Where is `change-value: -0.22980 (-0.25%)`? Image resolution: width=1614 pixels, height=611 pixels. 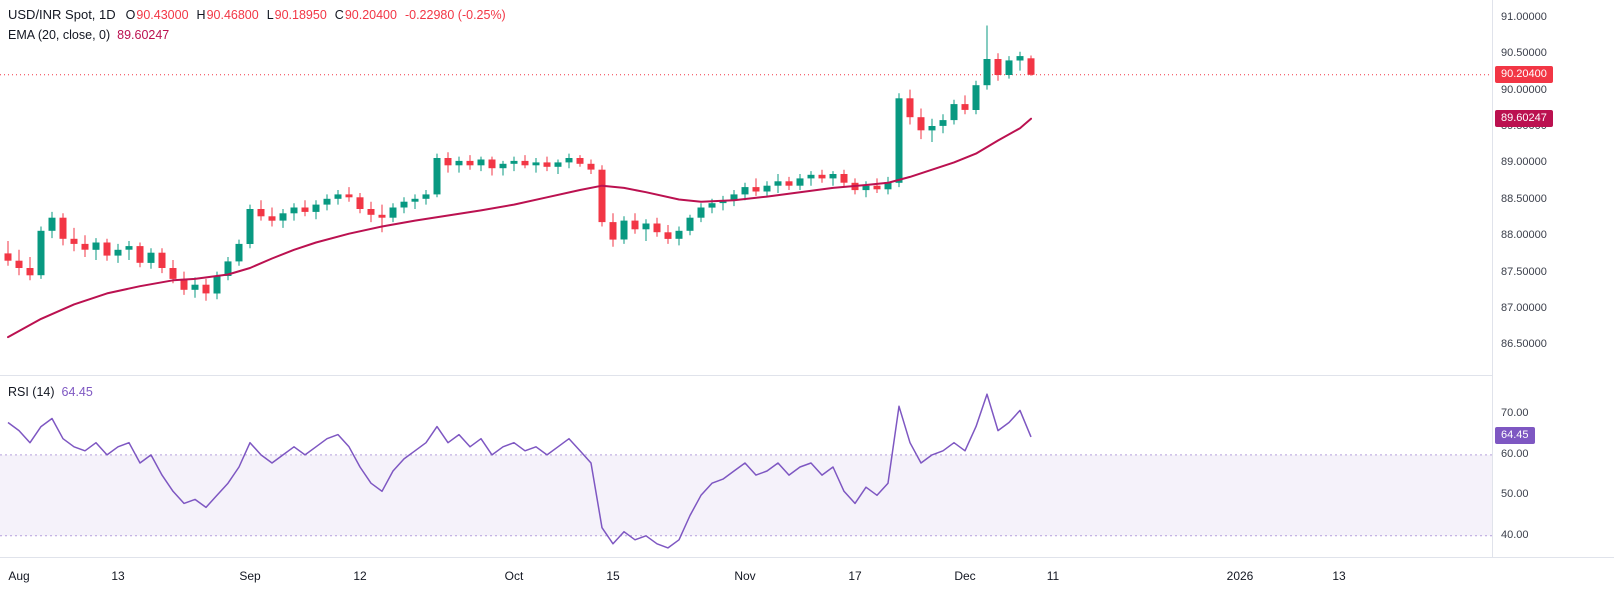
change-value: -0.22980 (-0.25%) is located at coordinates (455, 14).